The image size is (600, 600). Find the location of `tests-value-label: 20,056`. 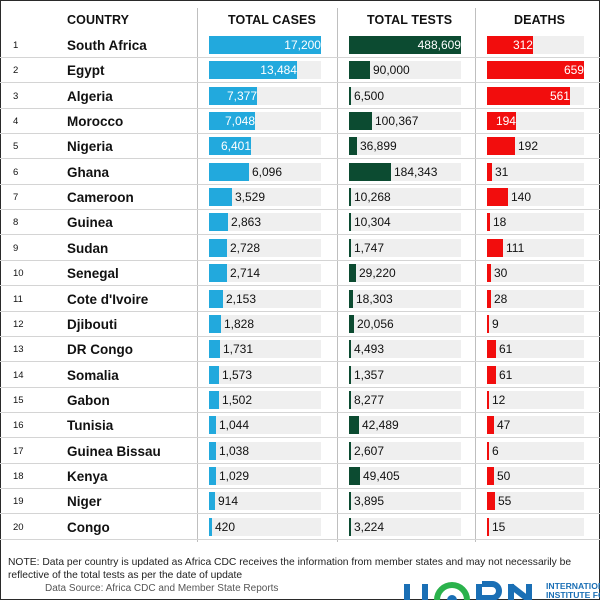

tests-value-label: 20,056 is located at coordinates (375, 323).